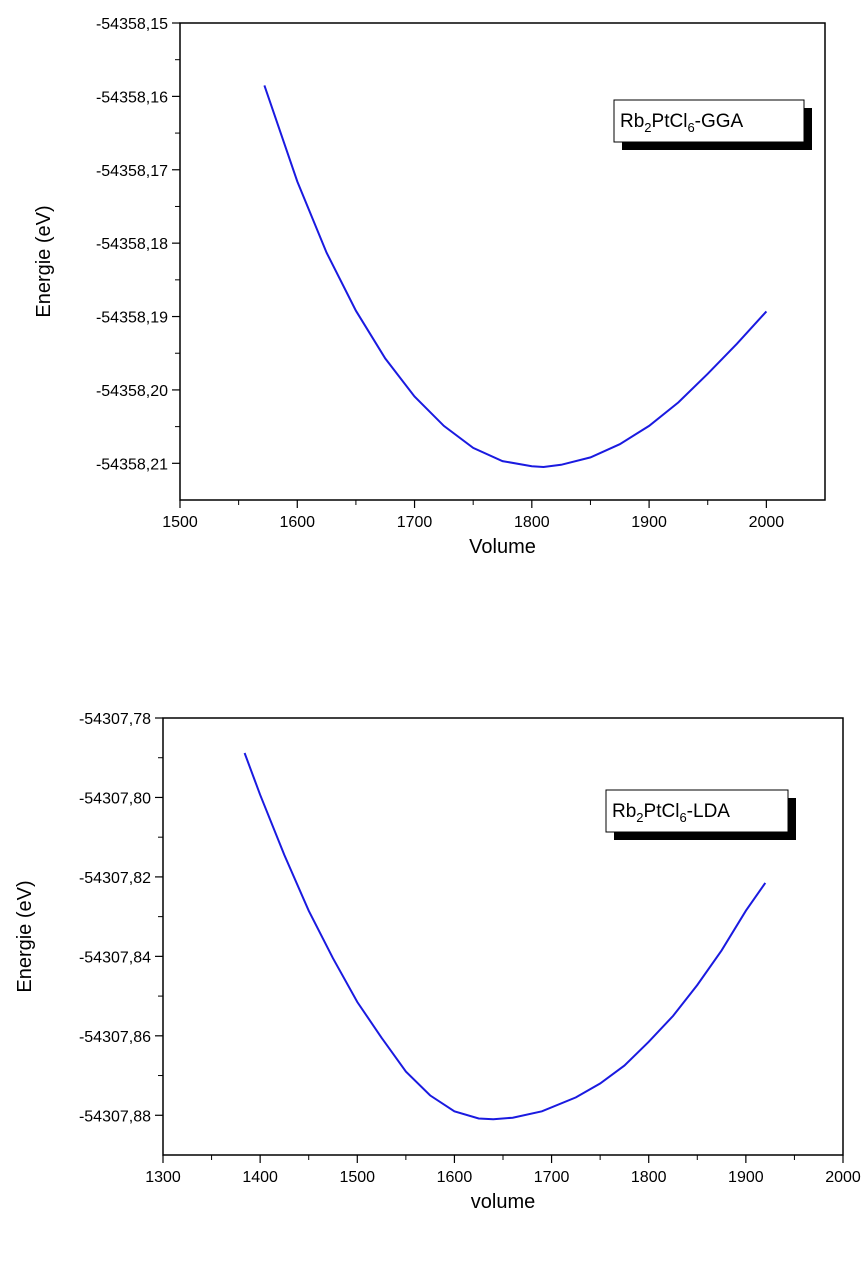  I want to click on y-tick-label: -54358,19, so click(132, 318).